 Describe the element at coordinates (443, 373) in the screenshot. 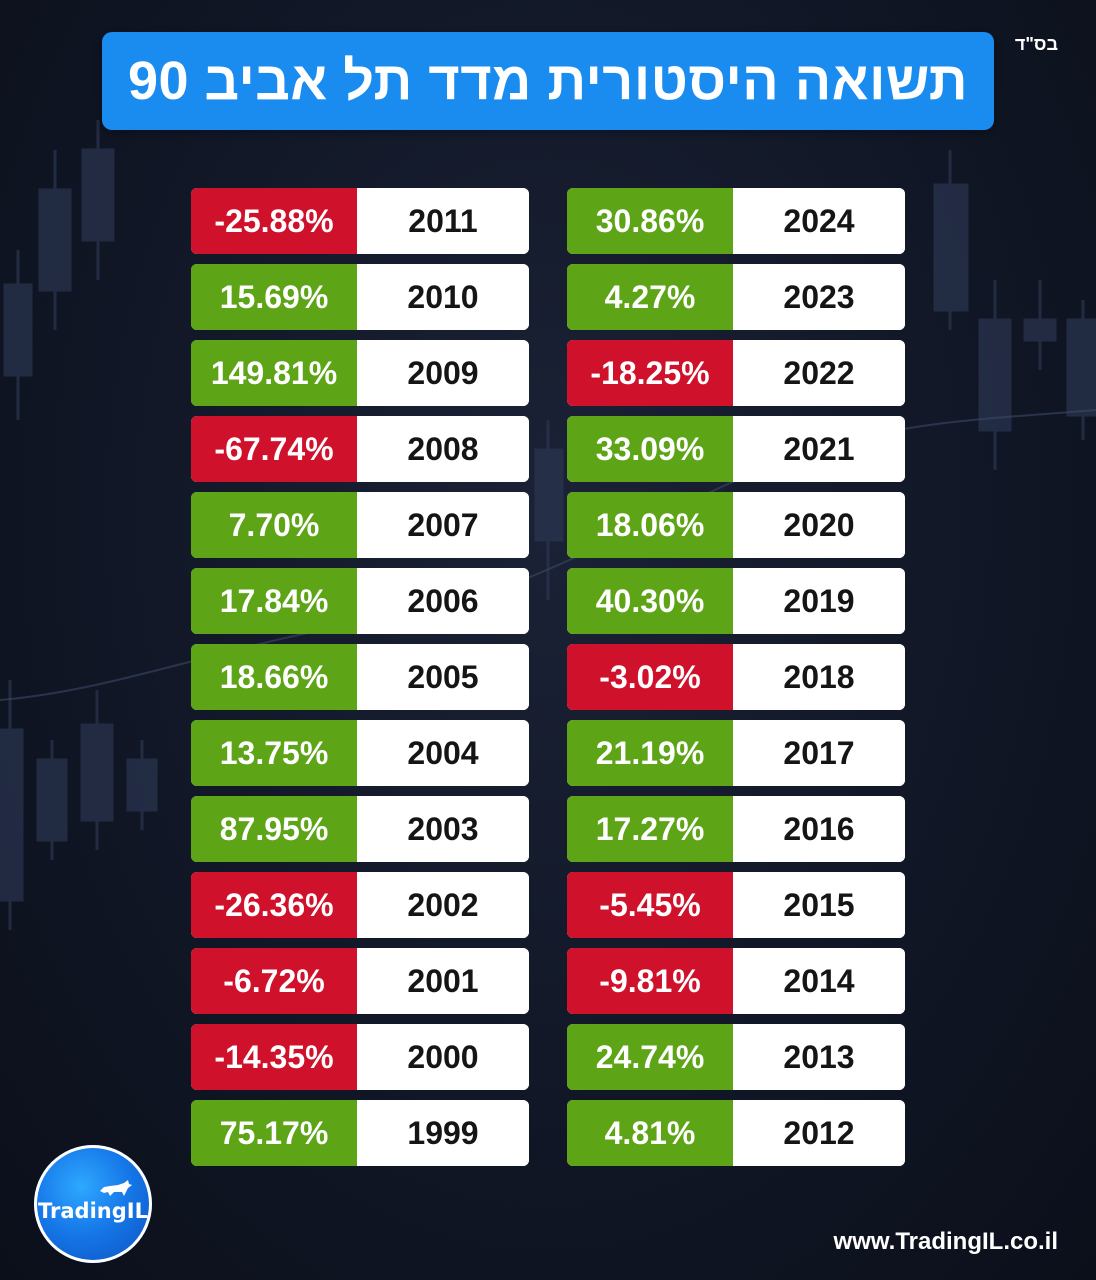

I see `year-label: 2009` at that location.